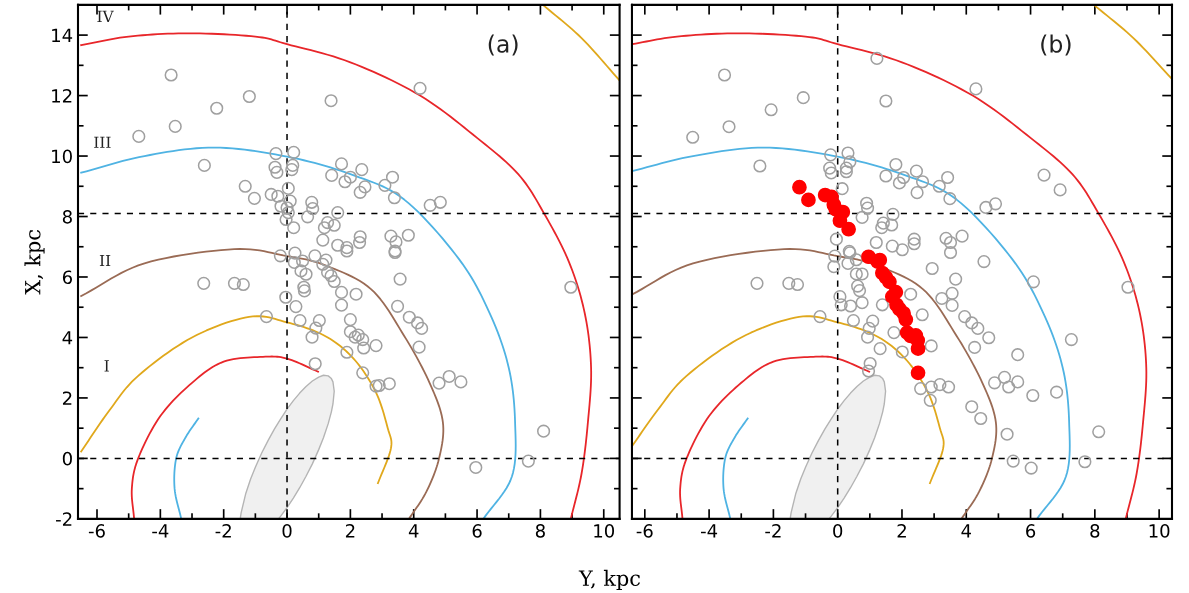 The width and height of the screenshot is (1189, 593). What do you see at coordinates (106, 366) in the screenshot?
I see `annotation: I` at bounding box center [106, 366].